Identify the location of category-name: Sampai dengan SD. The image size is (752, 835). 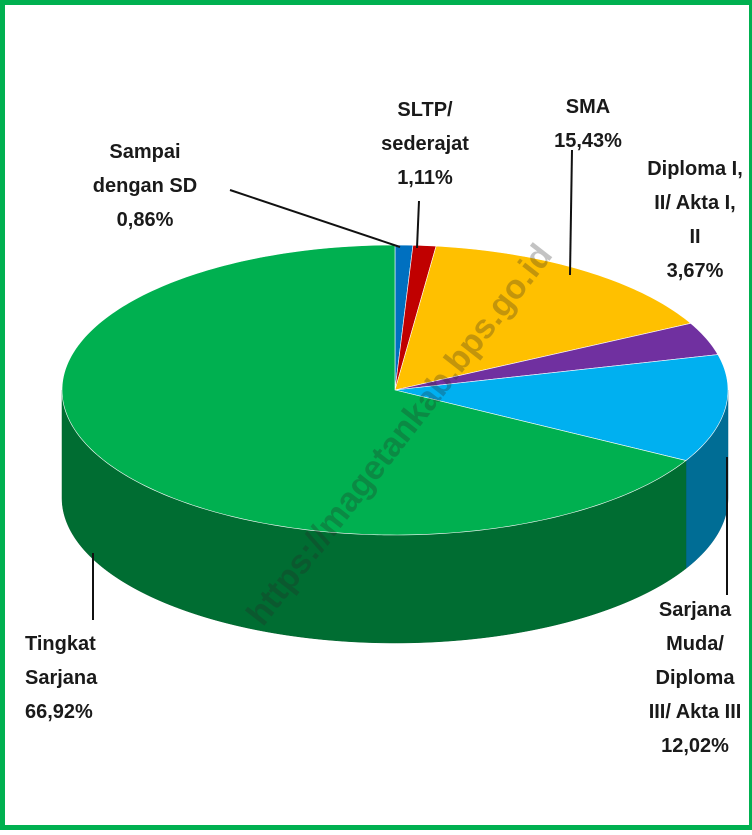
(145, 169).